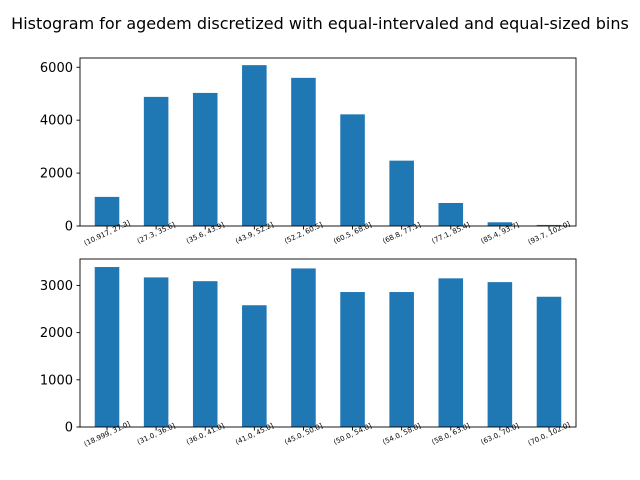 Image resolution: width=640 pixels, height=480 pixels. What do you see at coordinates (56, 121) in the screenshot?
I see `y-tick-label-0-2: 4000` at bounding box center [56, 121].